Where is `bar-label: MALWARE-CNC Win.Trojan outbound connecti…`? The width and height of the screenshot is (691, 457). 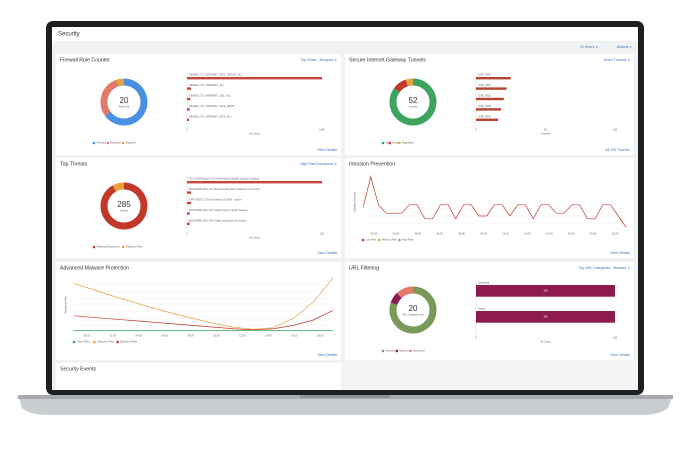 bar-label: MALWARE-CNC Win.Trojan outbound connecti… is located at coordinates (218, 220).